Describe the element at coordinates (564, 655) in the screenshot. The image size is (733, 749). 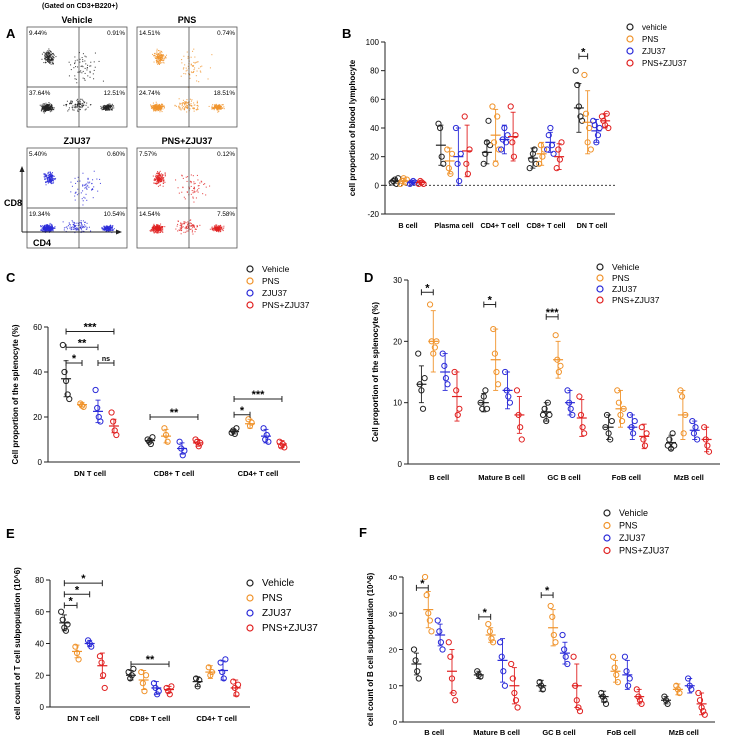
I see `series-zju37` at that location.